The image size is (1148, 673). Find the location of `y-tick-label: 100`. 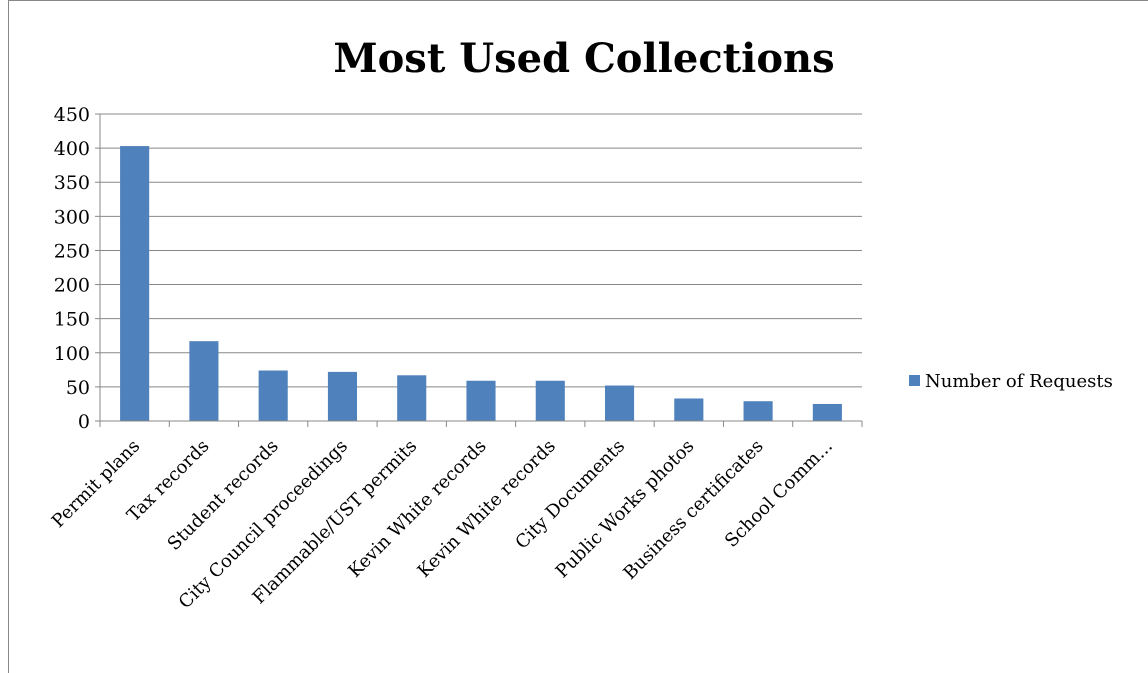

y-tick-label: 100 is located at coordinates (72, 354).